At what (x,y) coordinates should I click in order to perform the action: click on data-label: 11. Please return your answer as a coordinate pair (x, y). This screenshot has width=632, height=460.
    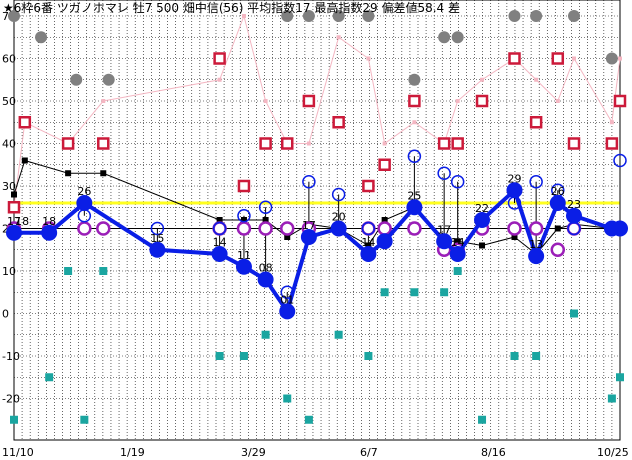
    Looking at the image, I should click on (244, 255).